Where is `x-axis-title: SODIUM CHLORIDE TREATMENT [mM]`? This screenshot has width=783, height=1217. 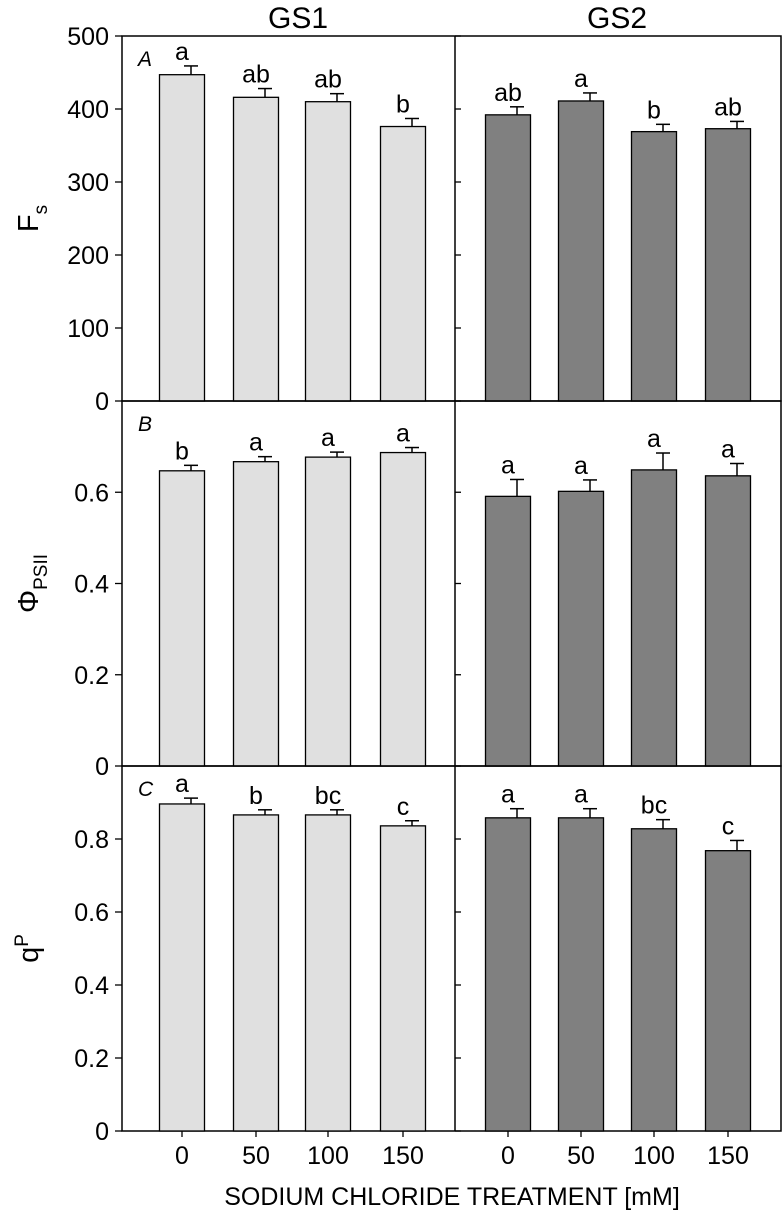
x-axis-title: SODIUM CHLORIDE TREATMENT [mM] is located at coordinates (452, 1197).